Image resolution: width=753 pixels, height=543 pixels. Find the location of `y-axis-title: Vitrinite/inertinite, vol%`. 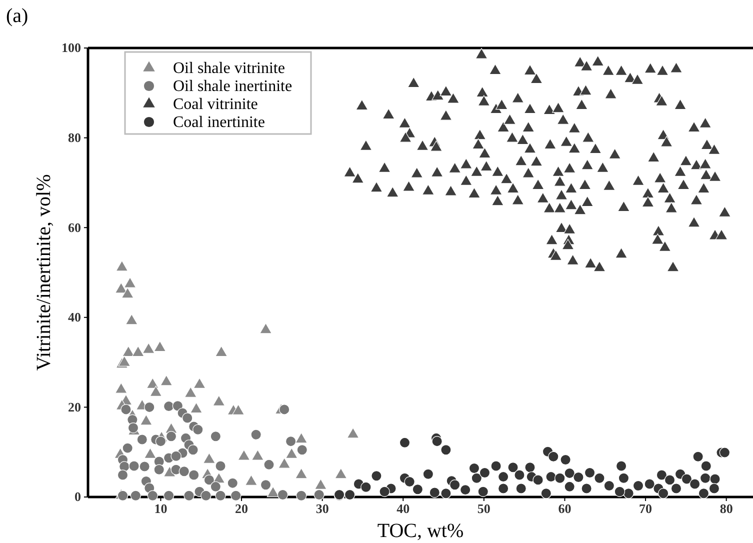

y-axis-title: Vitrinite/inertinite, vol% is located at coordinates (44, 272).